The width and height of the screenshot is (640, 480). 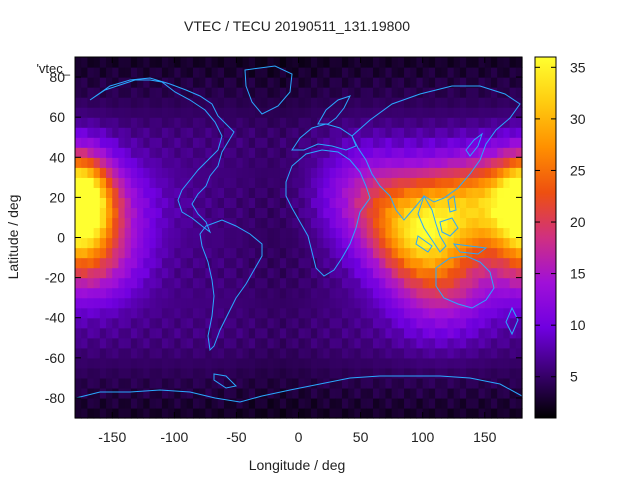 What do you see at coordinates (299, 437) in the screenshot?
I see `x-tick-label: 0` at bounding box center [299, 437].